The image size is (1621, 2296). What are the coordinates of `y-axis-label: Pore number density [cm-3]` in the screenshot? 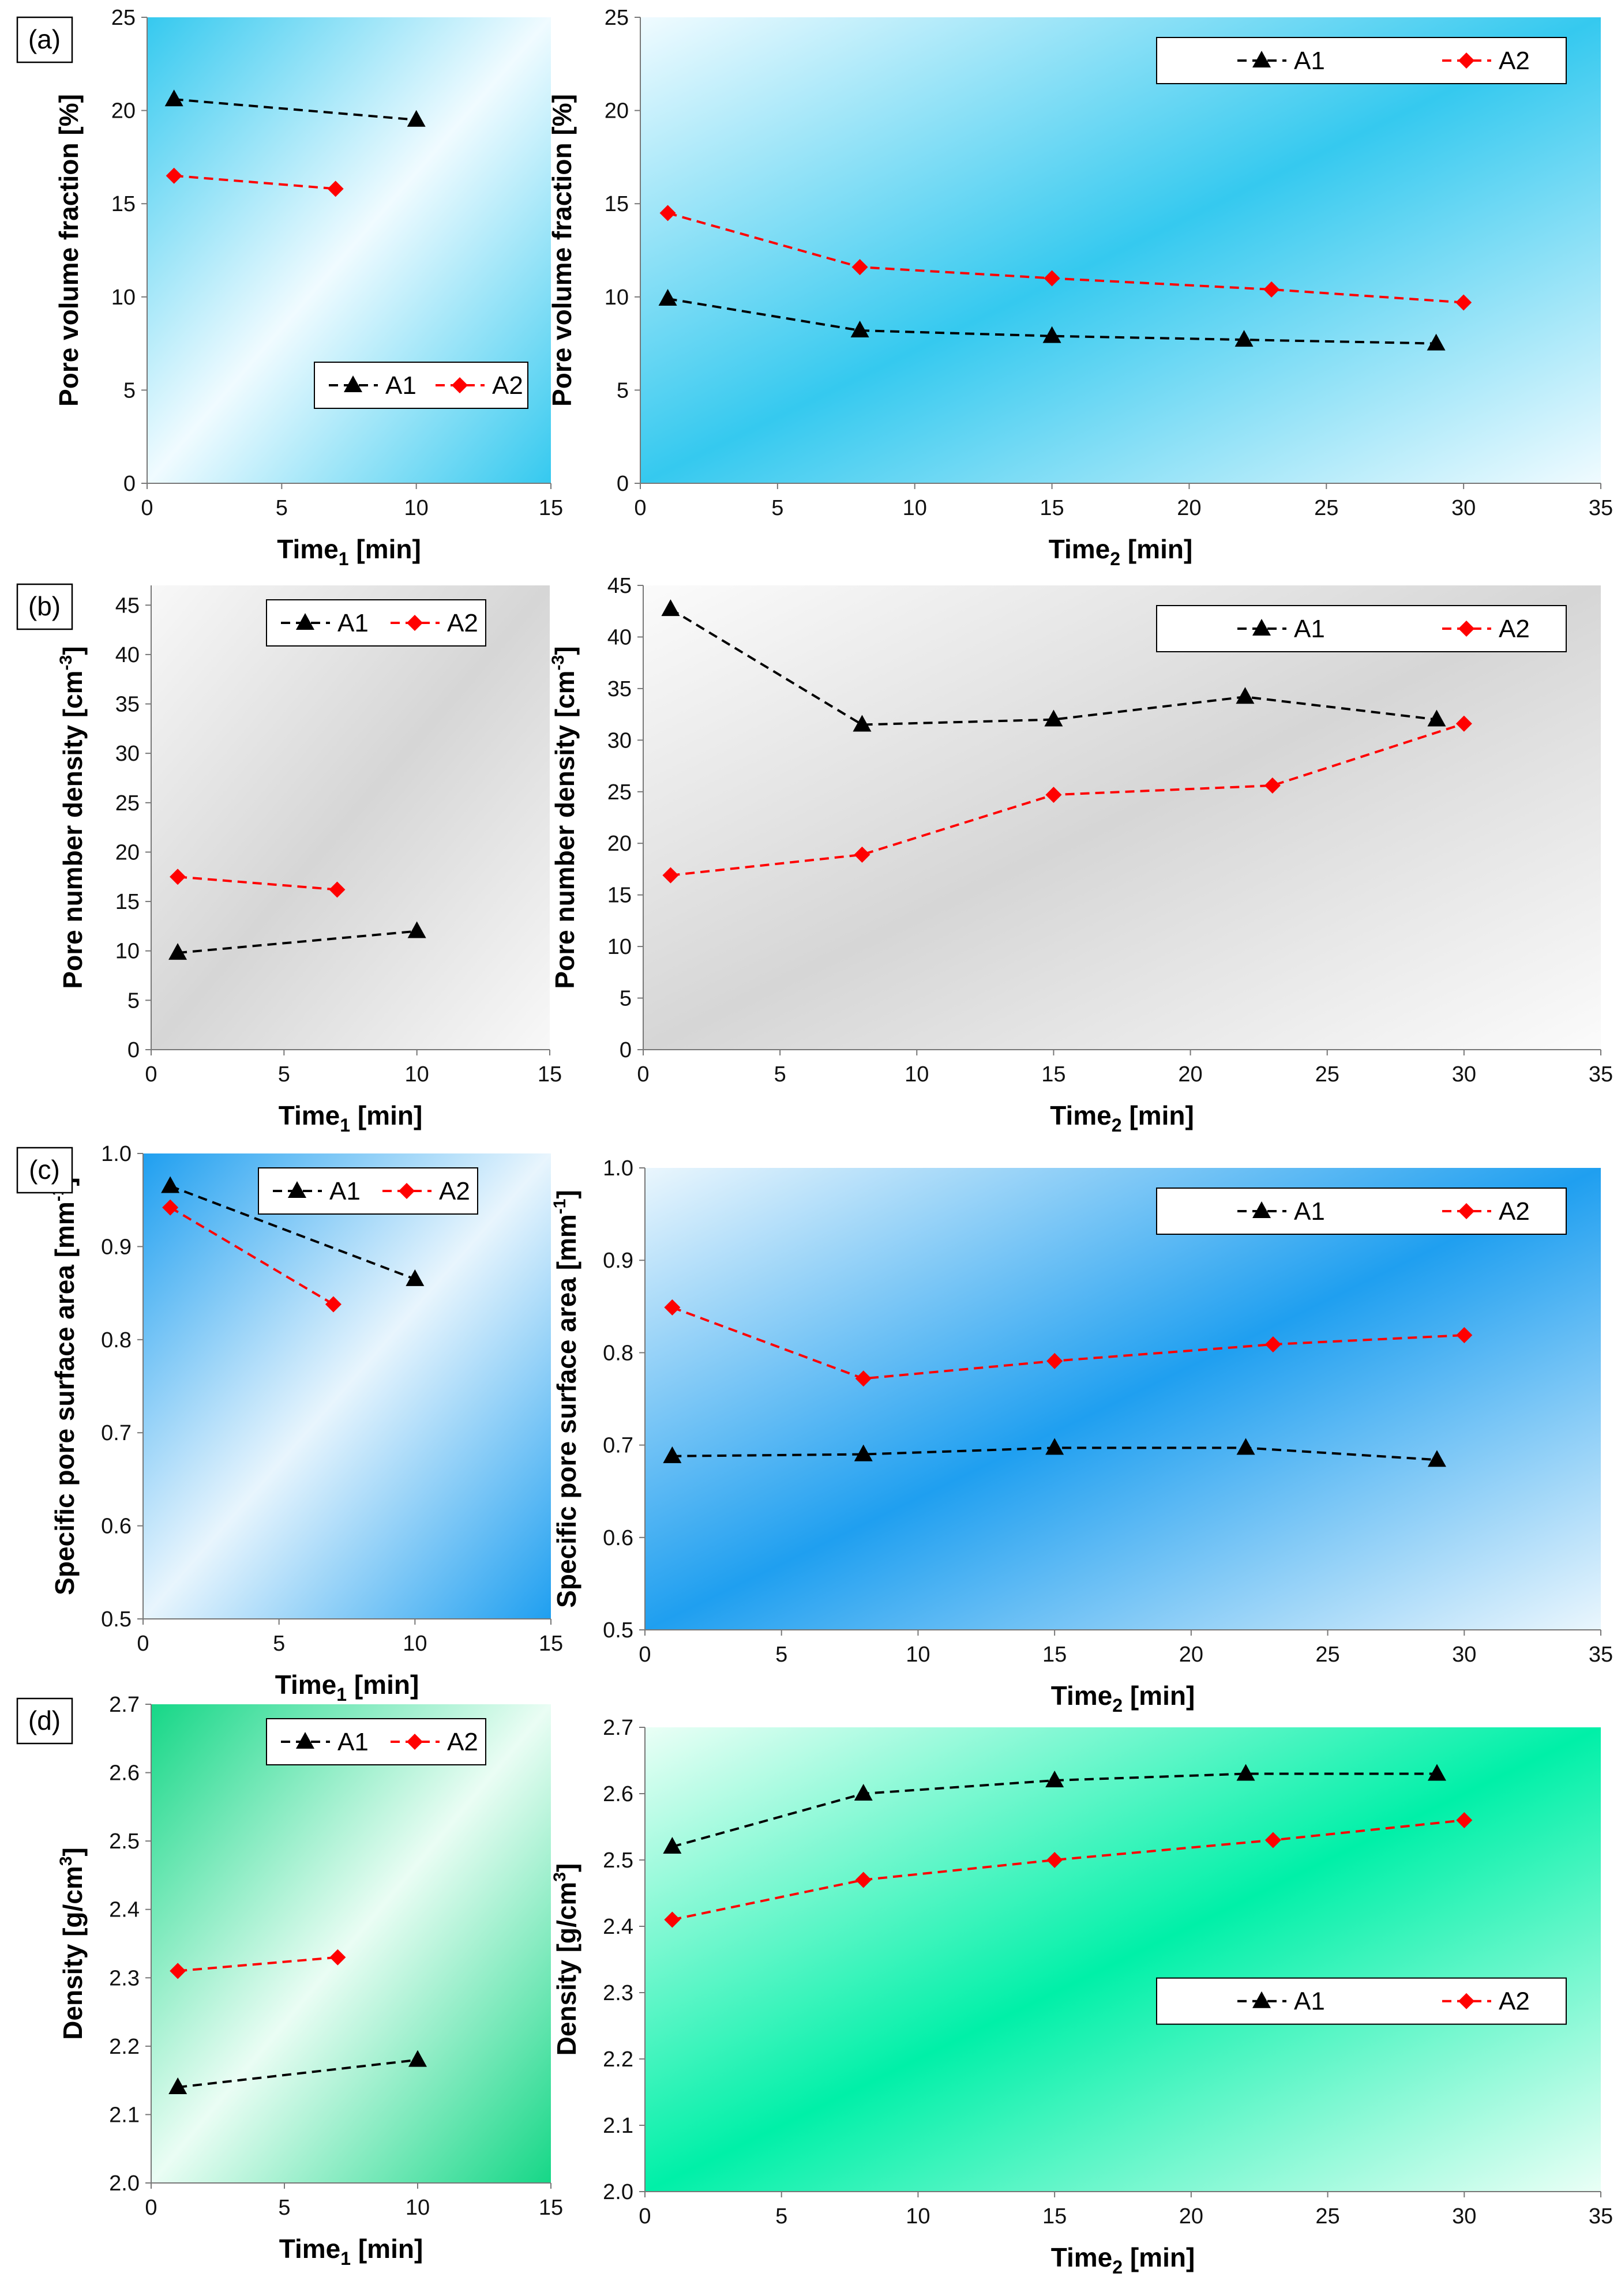 It's located at (72, 817).